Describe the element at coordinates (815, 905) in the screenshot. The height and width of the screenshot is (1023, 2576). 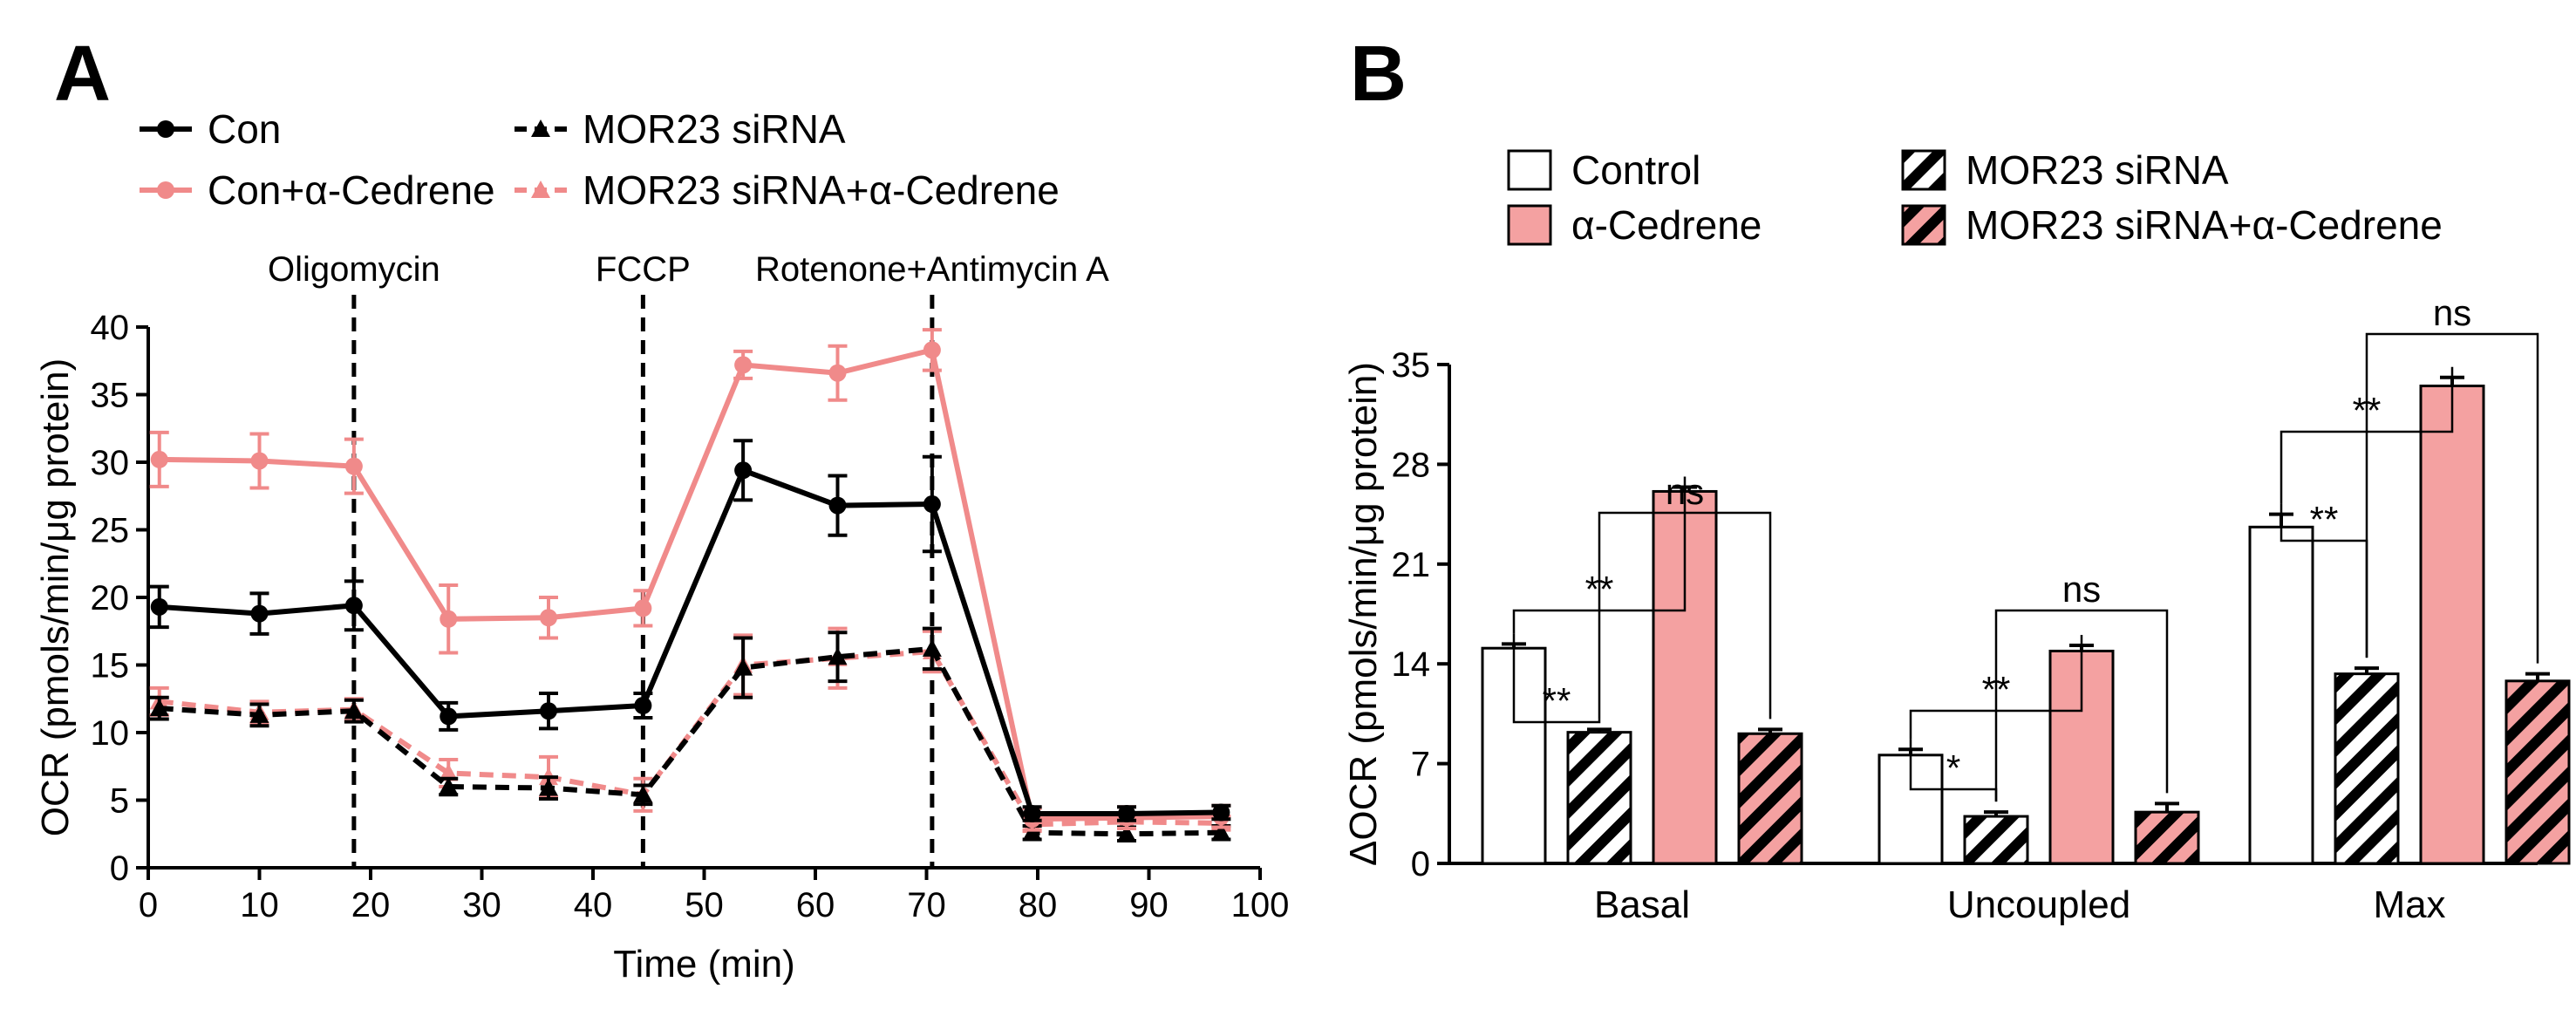
I see `x-tick-label: 60` at that location.